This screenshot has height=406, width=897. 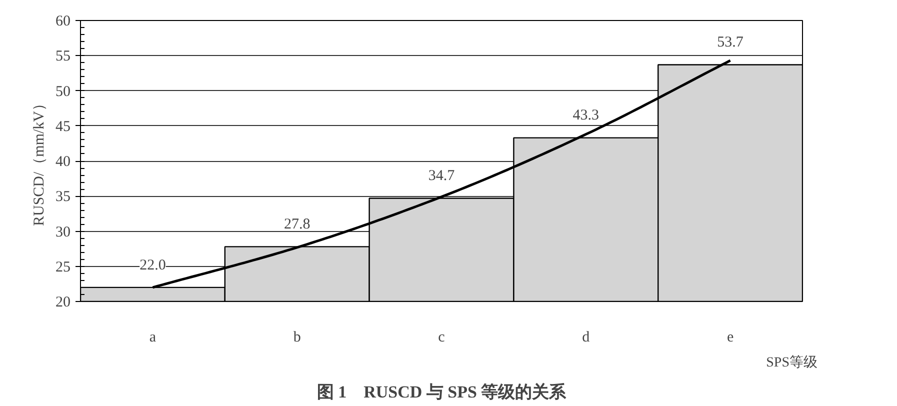 I want to click on y-tick-label: 55, so click(x=63, y=56).